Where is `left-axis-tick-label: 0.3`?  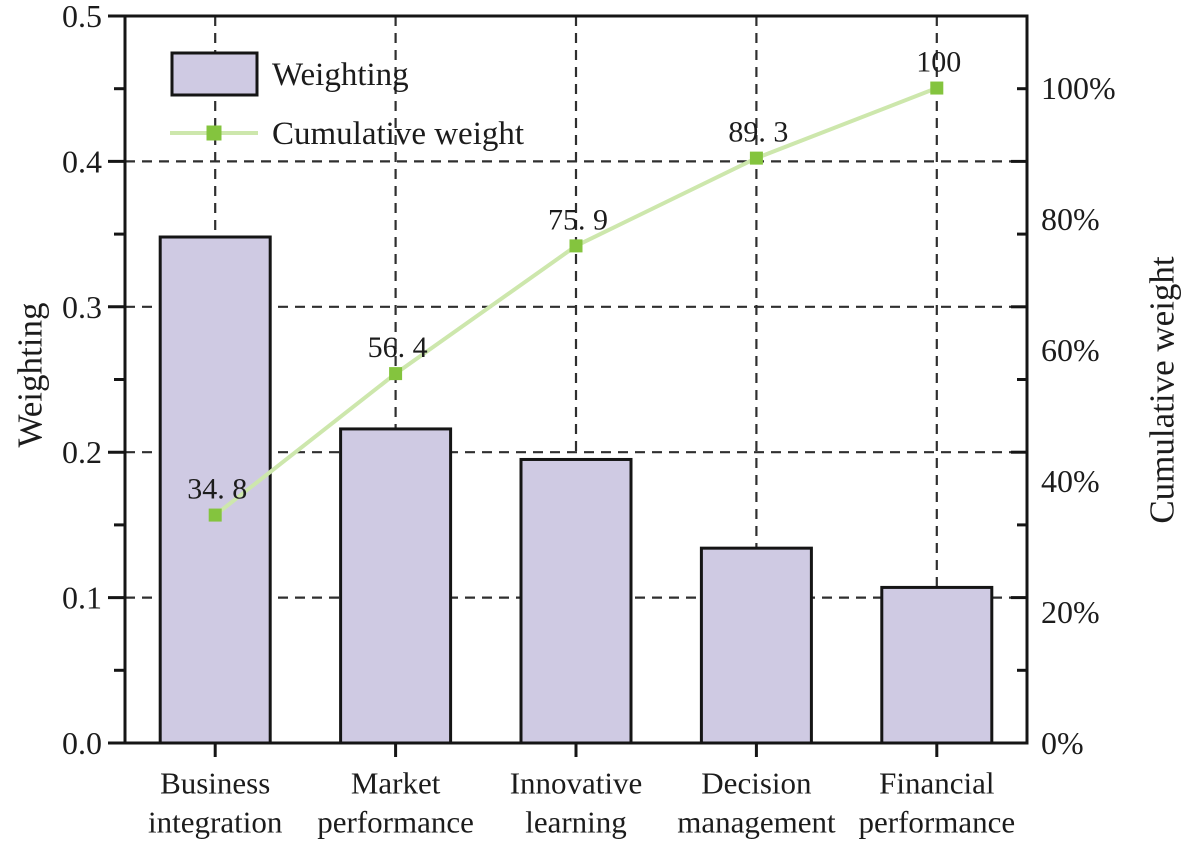
left-axis-tick-label: 0.3 is located at coordinates (82, 307).